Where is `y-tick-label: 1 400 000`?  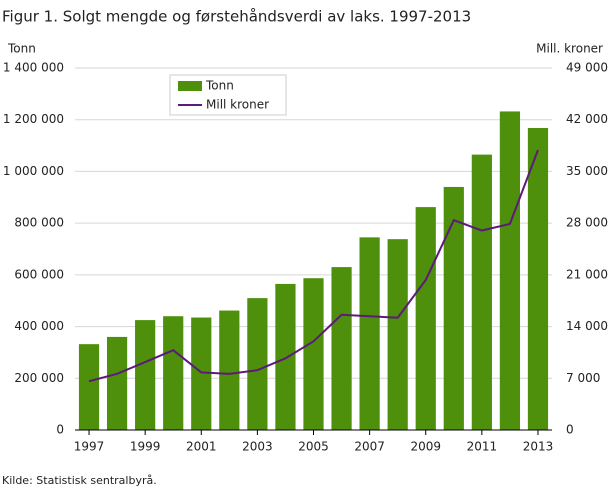 y-tick-label: 1 400 000 is located at coordinates (33, 68).